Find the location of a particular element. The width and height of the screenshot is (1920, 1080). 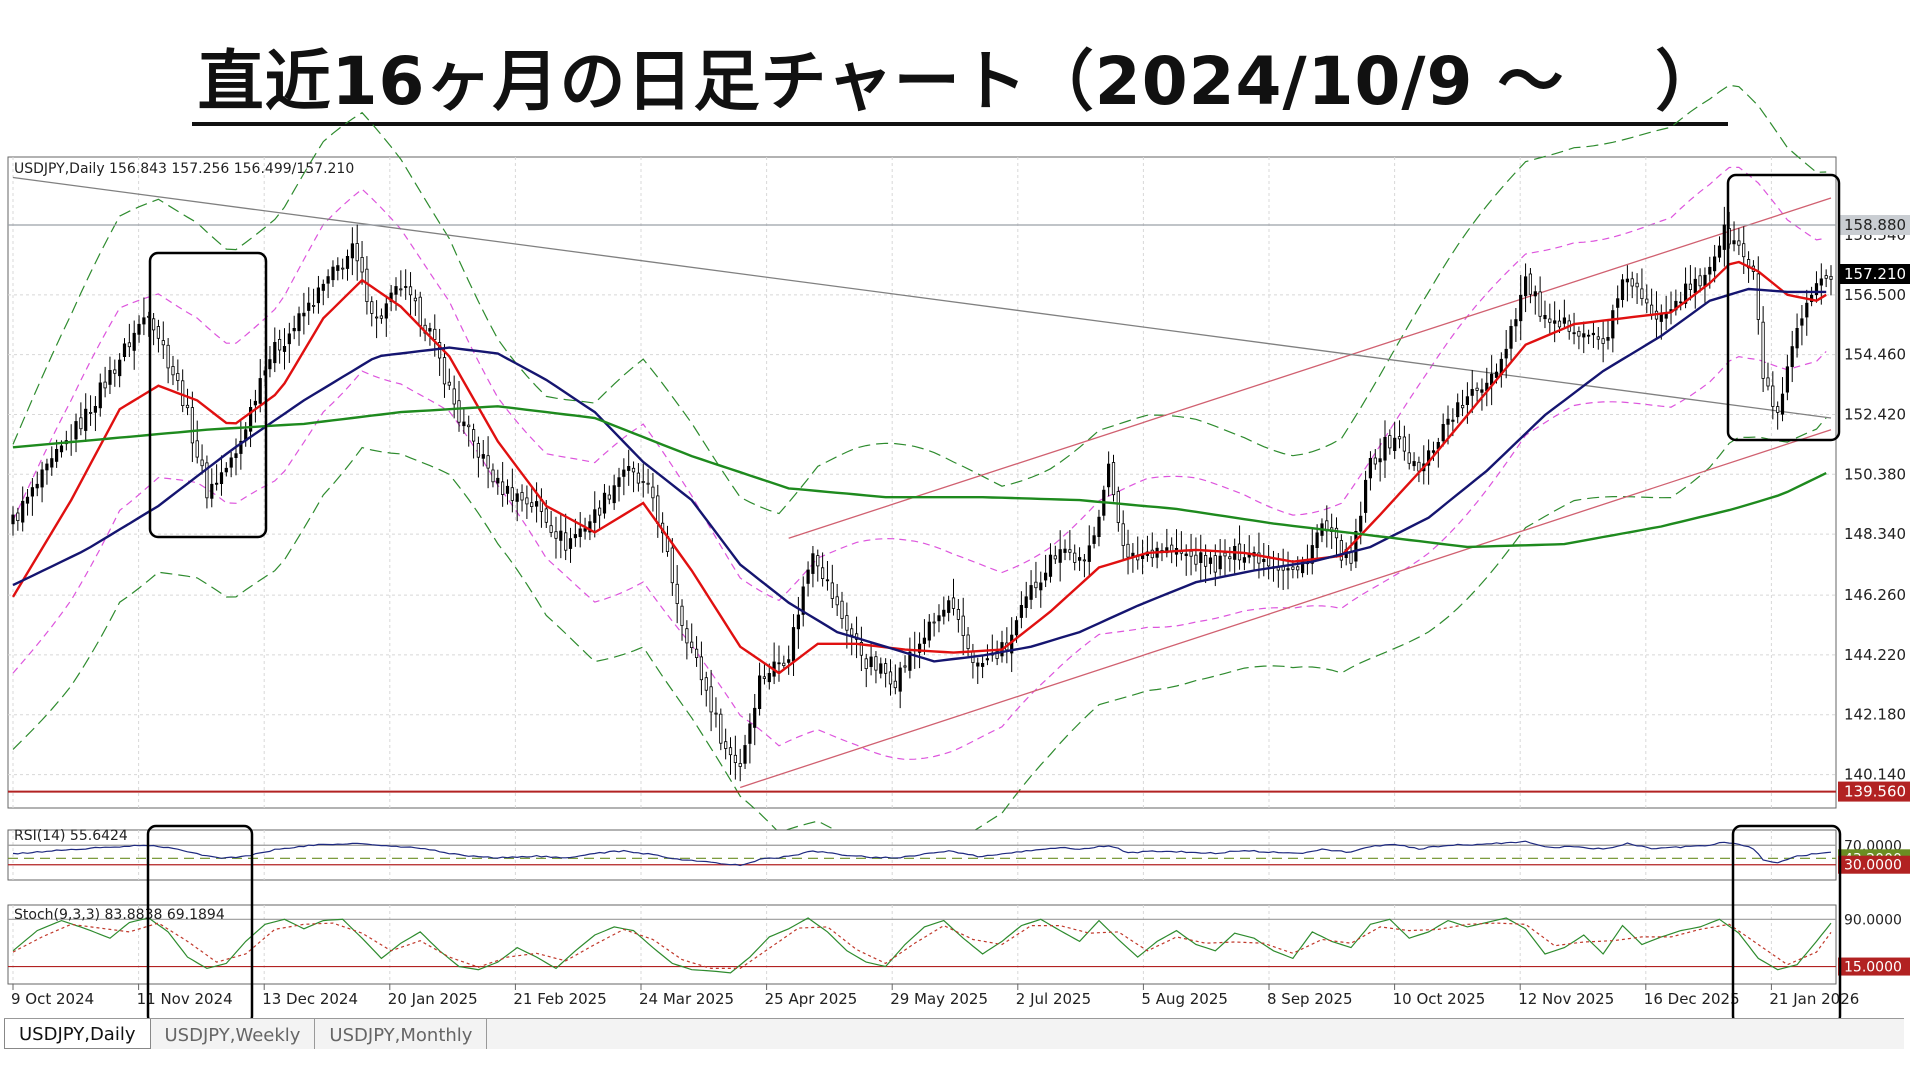

tab-usdjpy-weekly: USDJPY,Weekly is located at coordinates (233, 1034).